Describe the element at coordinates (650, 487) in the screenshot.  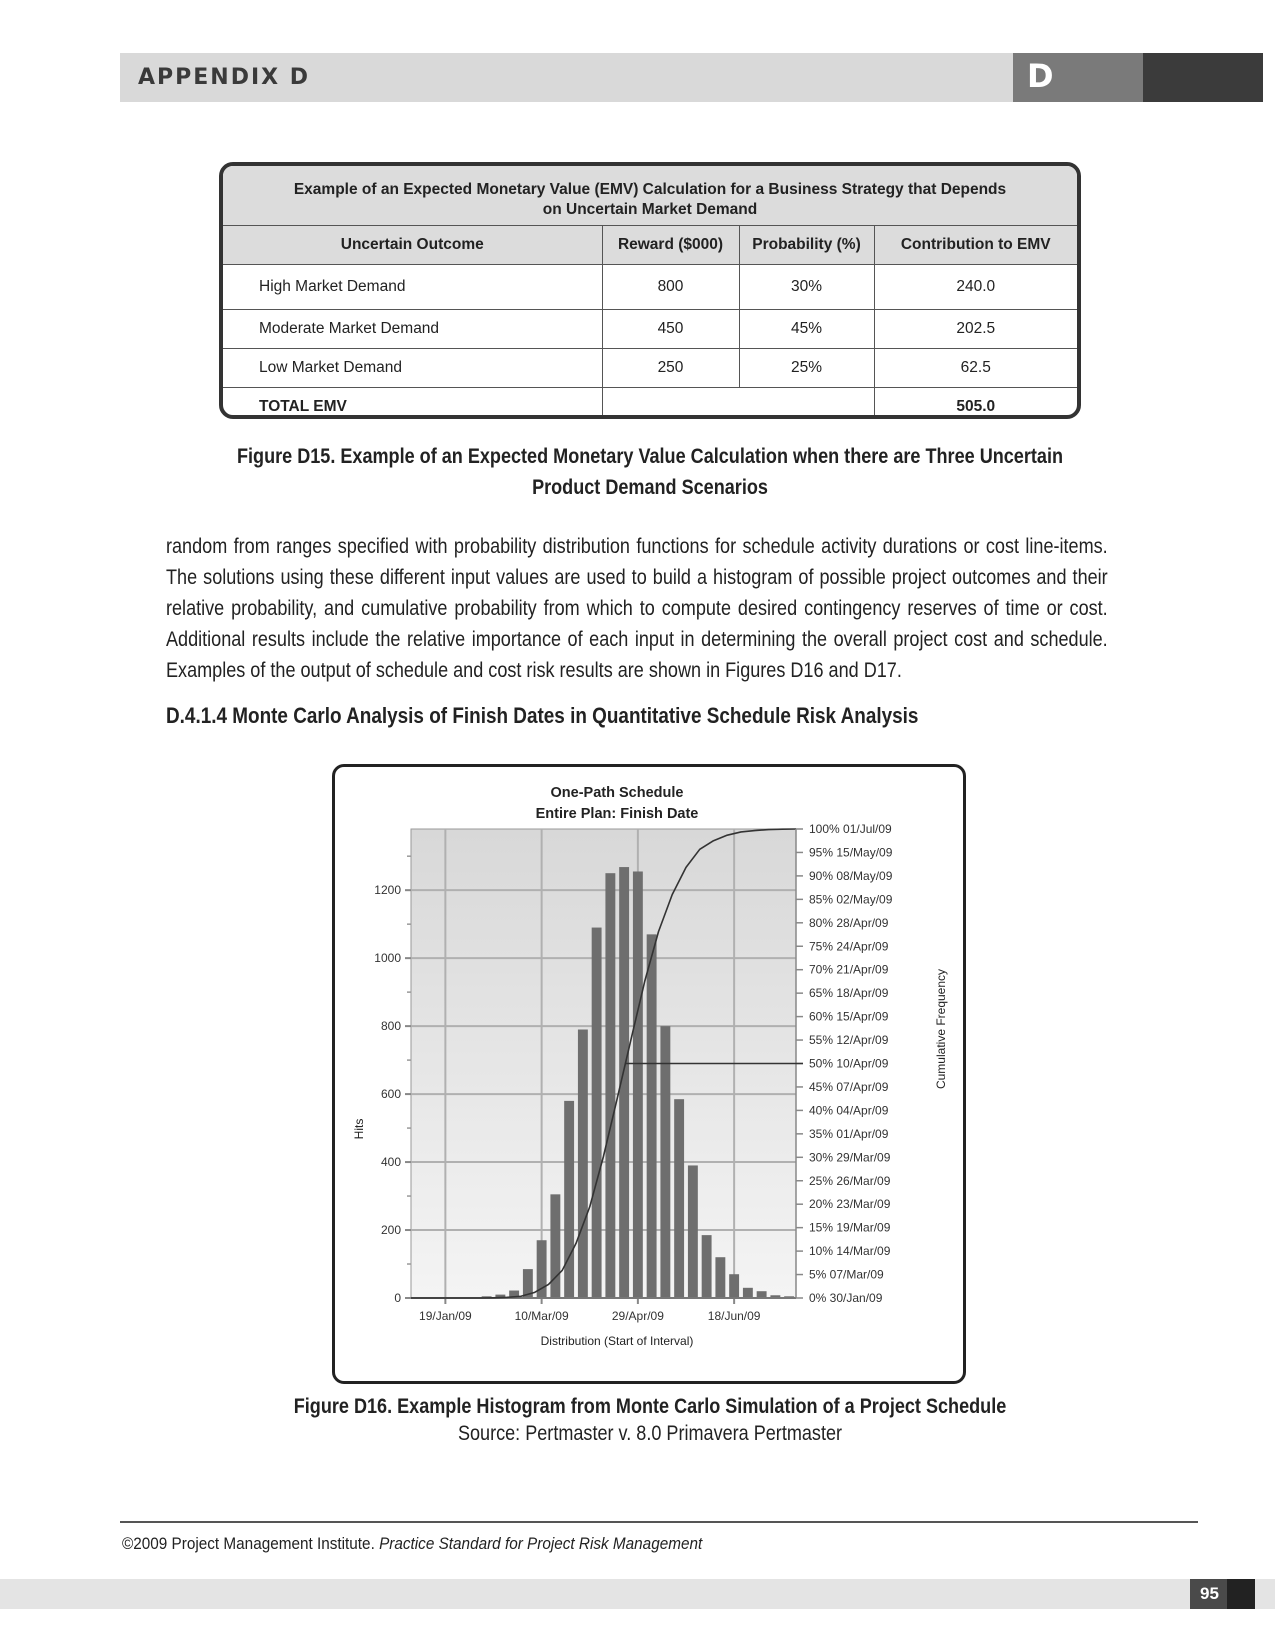
I see `figure-d15-line2: Product Demand Scenarios` at that location.